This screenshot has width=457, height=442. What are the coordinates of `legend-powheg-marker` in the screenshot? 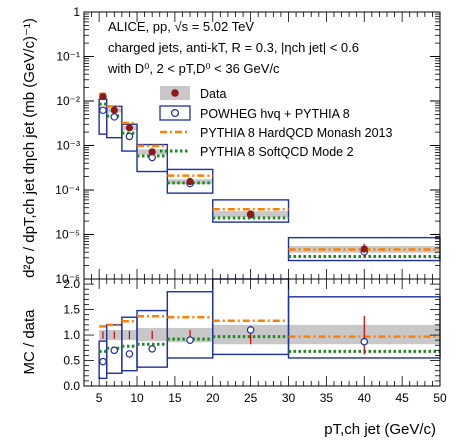 It's located at (175, 112).